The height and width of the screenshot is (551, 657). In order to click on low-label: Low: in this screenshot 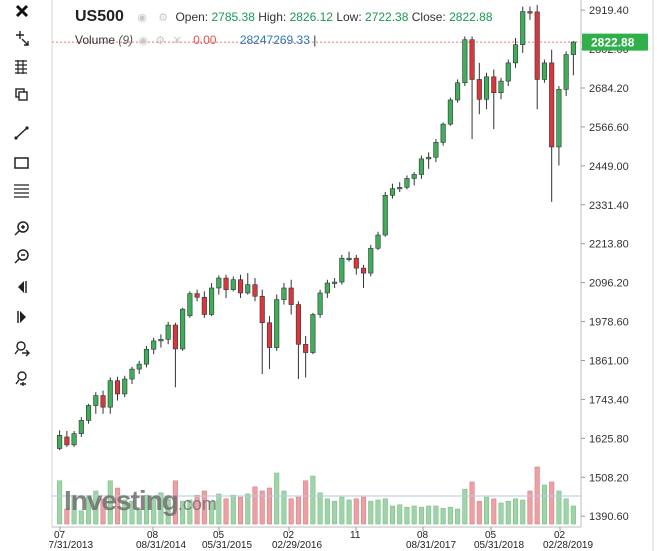, I will do `click(349, 17)`.